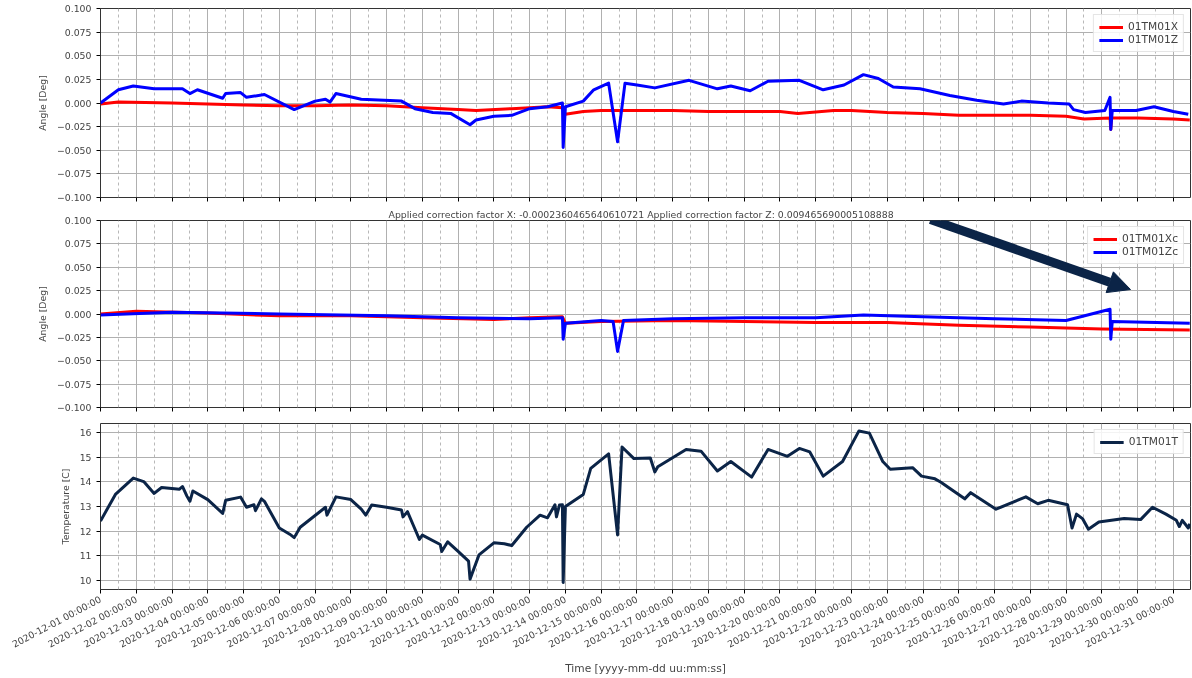  Describe the element at coordinates (85, 506) in the screenshot. I see `y-tick-label: 13` at that location.